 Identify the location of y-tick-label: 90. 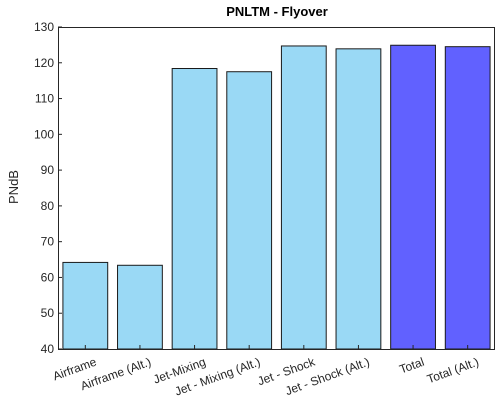
(48, 170).